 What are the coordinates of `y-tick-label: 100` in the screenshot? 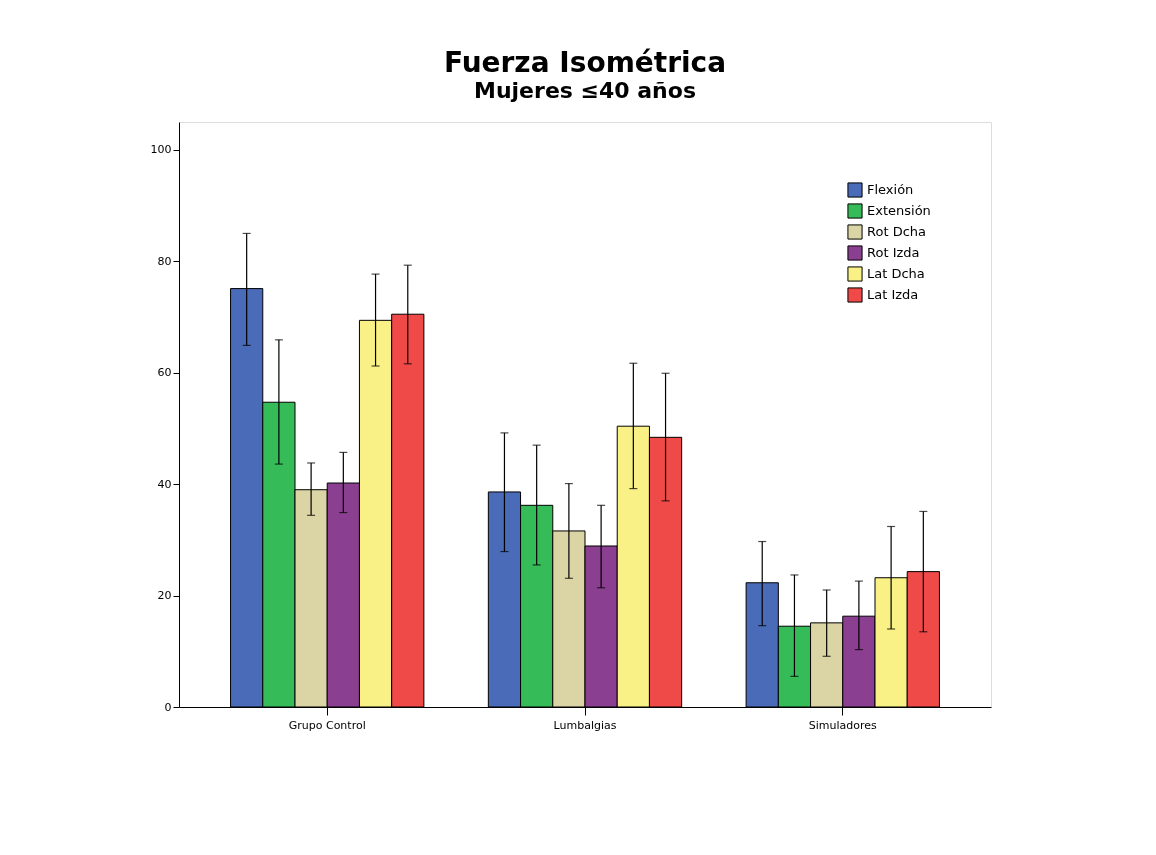 It's located at (161, 150).